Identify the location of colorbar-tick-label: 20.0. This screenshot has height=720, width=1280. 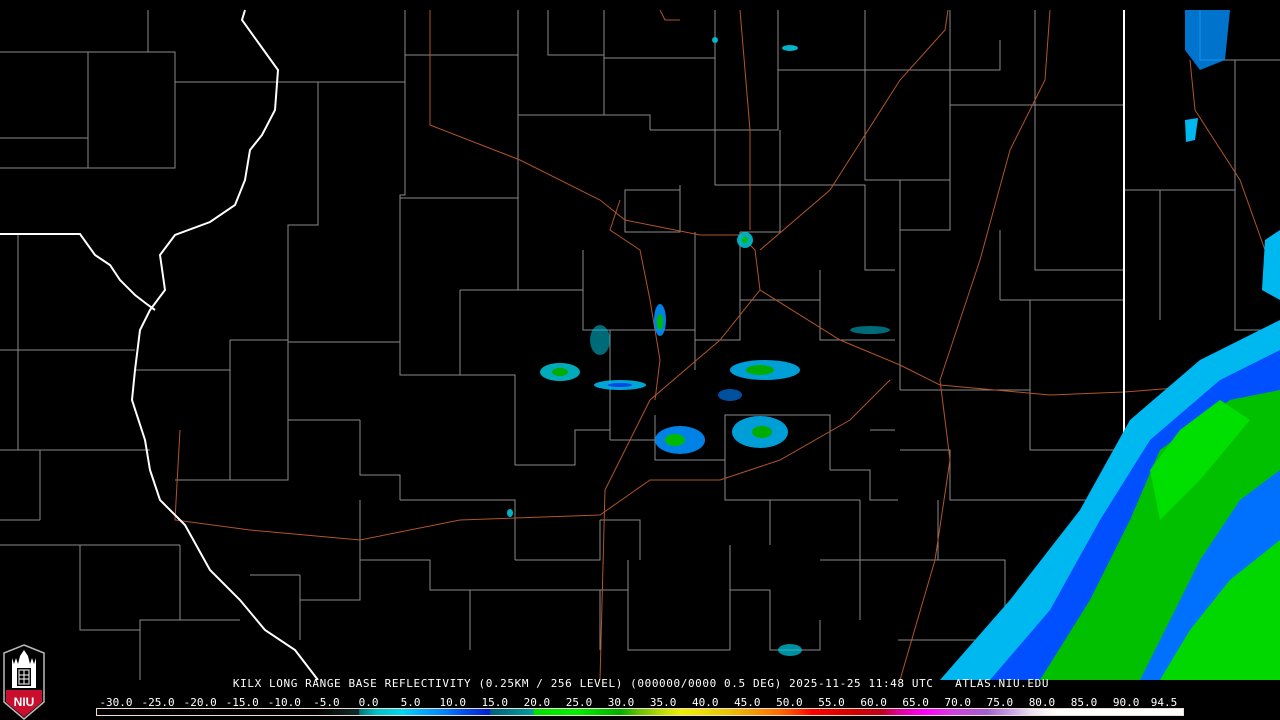
(537, 702).